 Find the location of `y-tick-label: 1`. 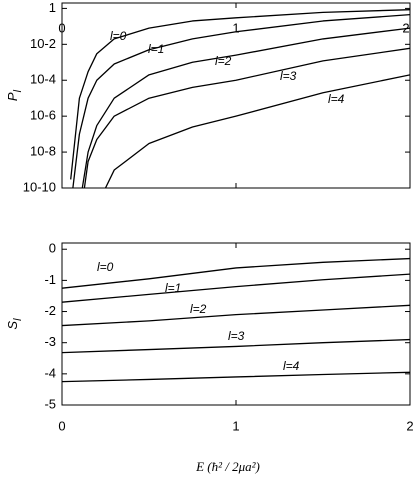

y-tick-label: 1 is located at coordinates (52, 7).